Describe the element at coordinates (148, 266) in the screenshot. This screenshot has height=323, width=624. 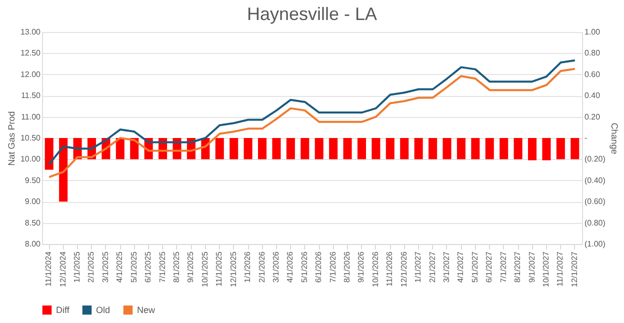
I see `x-tick-label: 6/1/2025` at that location.